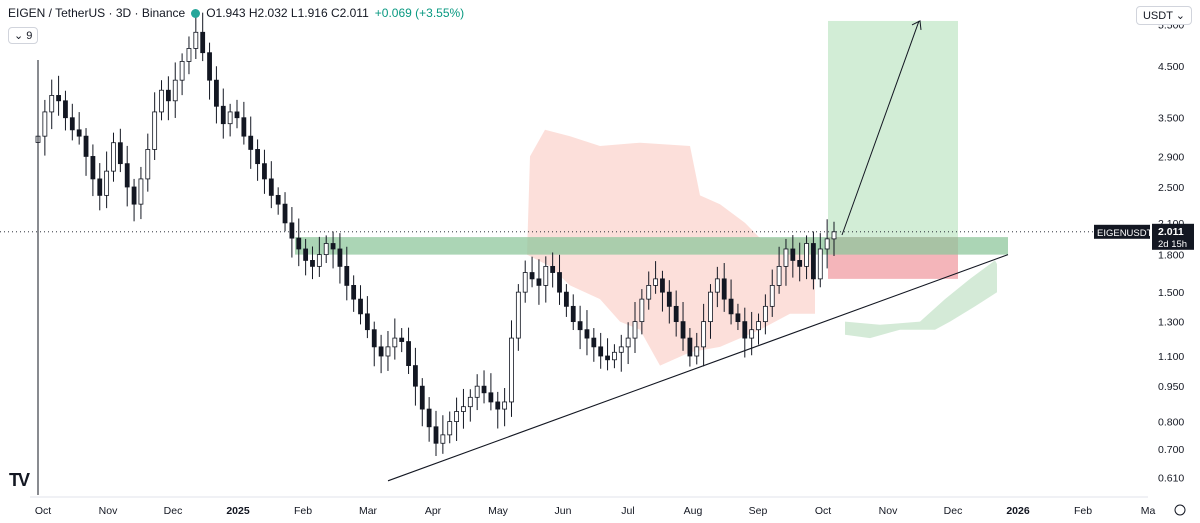  Describe the element at coordinates (1180, 510) in the screenshot. I see `goto-date-icon` at that location.